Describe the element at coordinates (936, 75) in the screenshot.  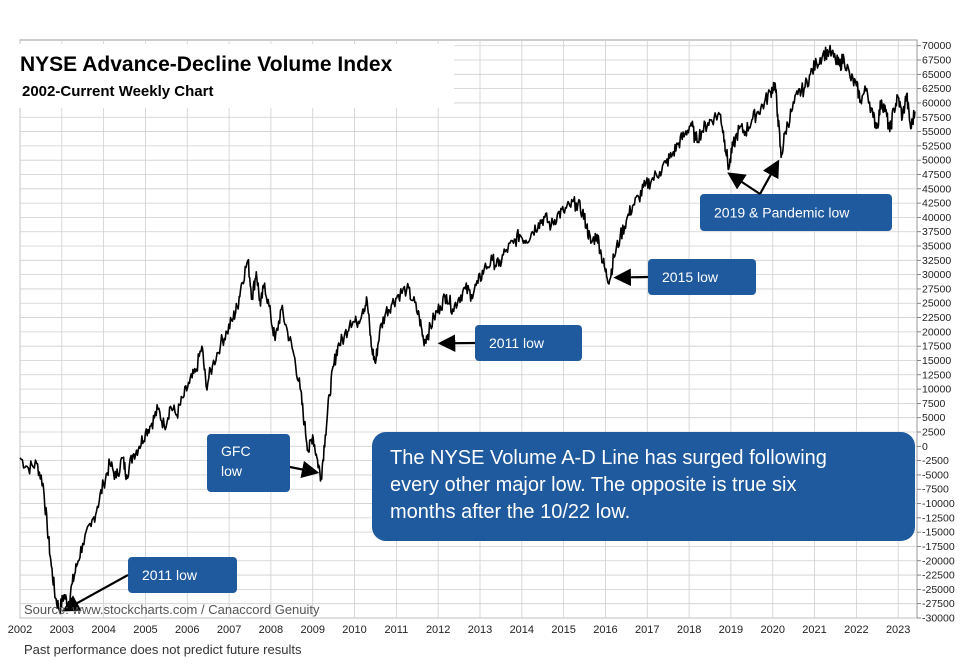
I see `y-tick-label: 65000` at that location.